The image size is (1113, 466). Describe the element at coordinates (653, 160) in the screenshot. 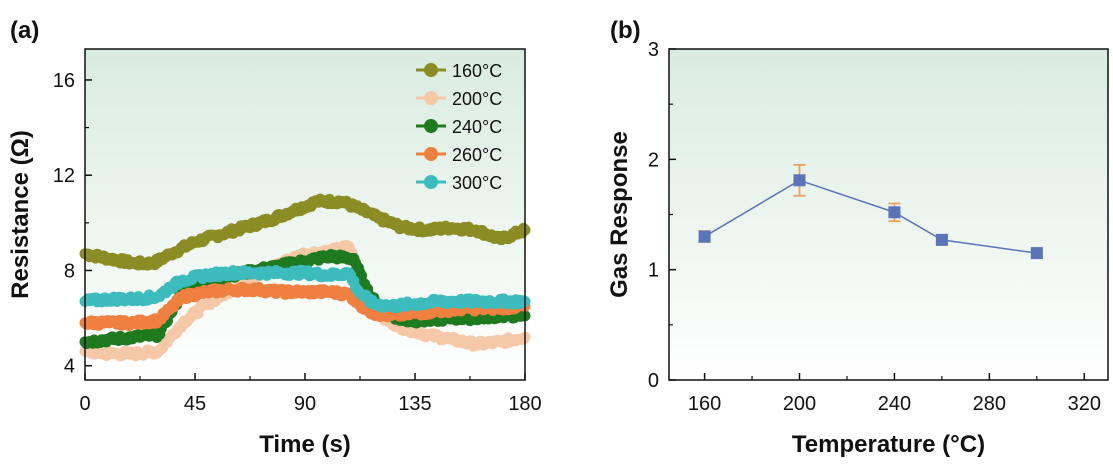

I see `y-tick-label: 2` at that location.